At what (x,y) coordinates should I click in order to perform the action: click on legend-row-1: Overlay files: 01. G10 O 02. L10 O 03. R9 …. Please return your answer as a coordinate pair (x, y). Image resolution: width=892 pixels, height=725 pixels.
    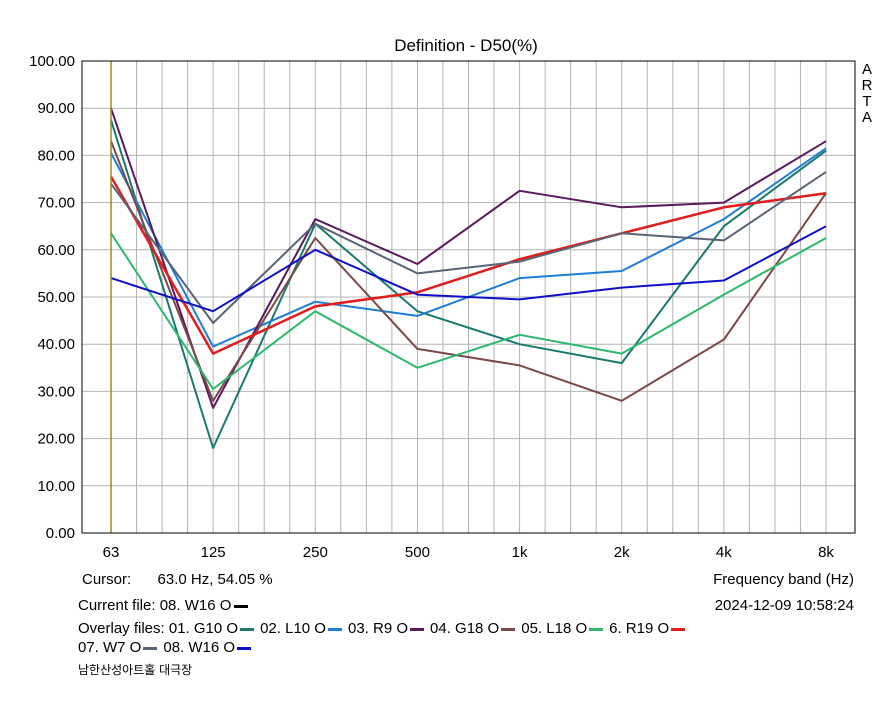
    Looking at the image, I should click on (384, 629).